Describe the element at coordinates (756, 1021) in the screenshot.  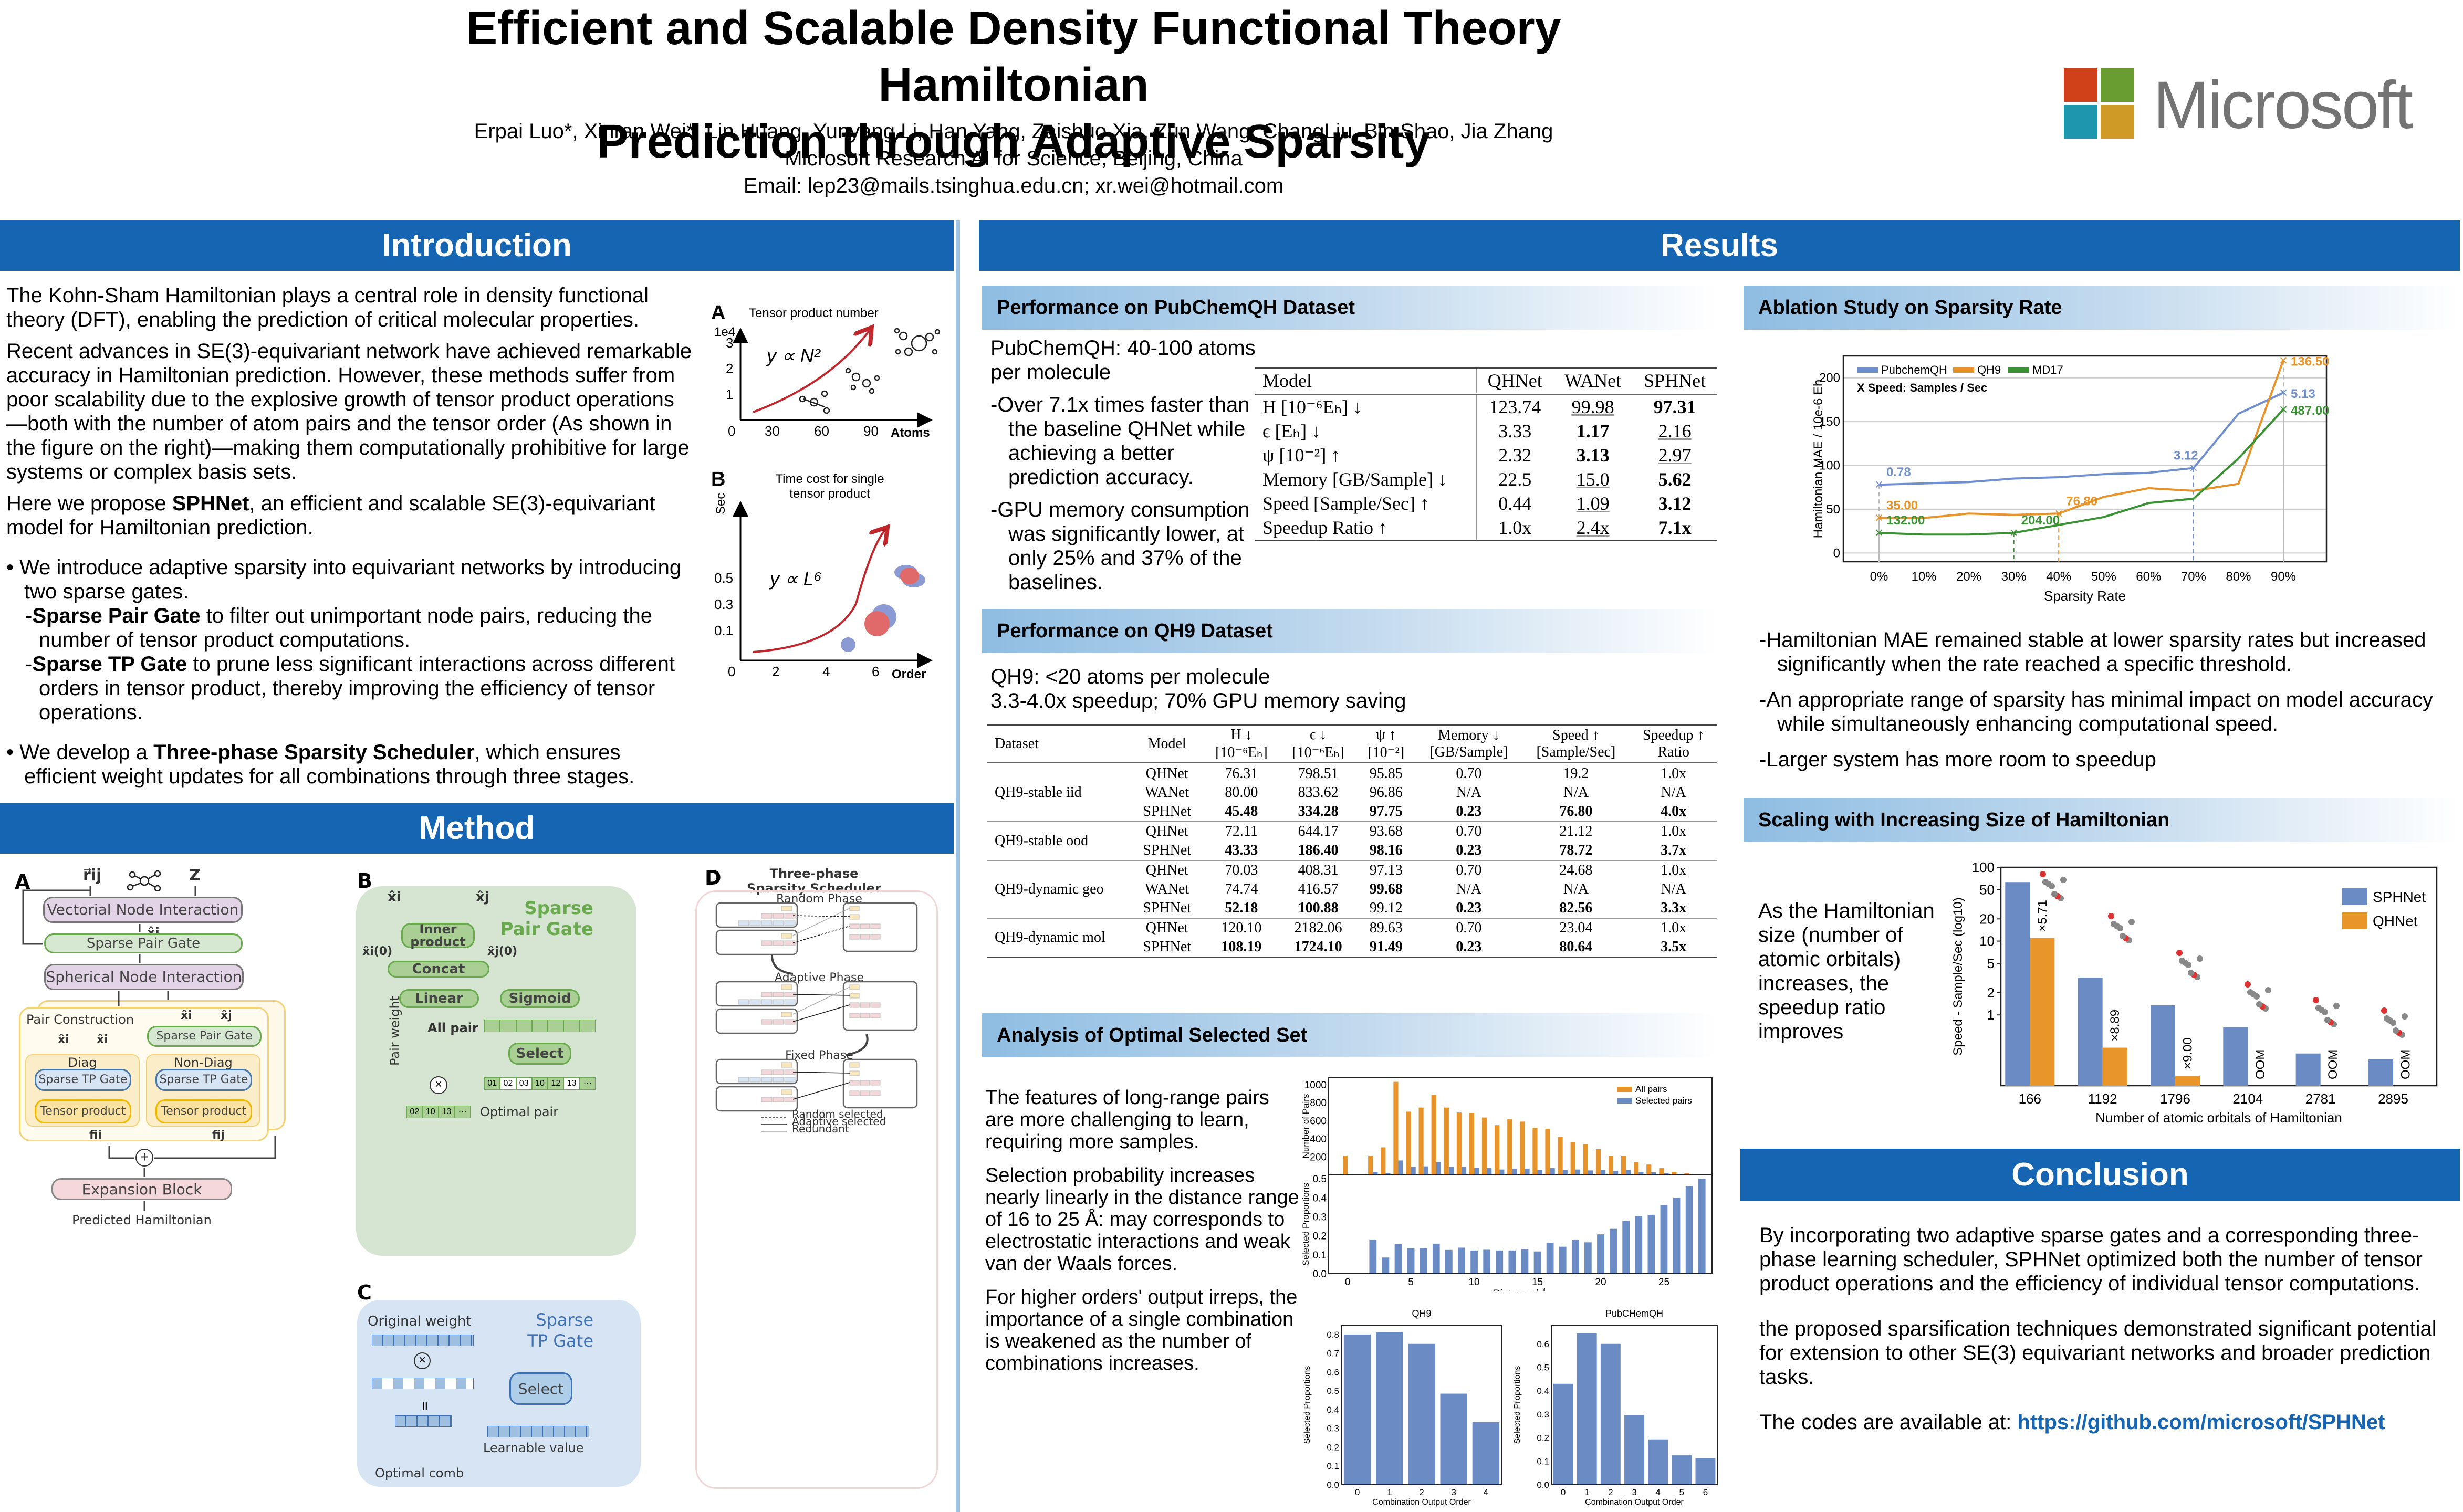
I see `source-box` at that location.